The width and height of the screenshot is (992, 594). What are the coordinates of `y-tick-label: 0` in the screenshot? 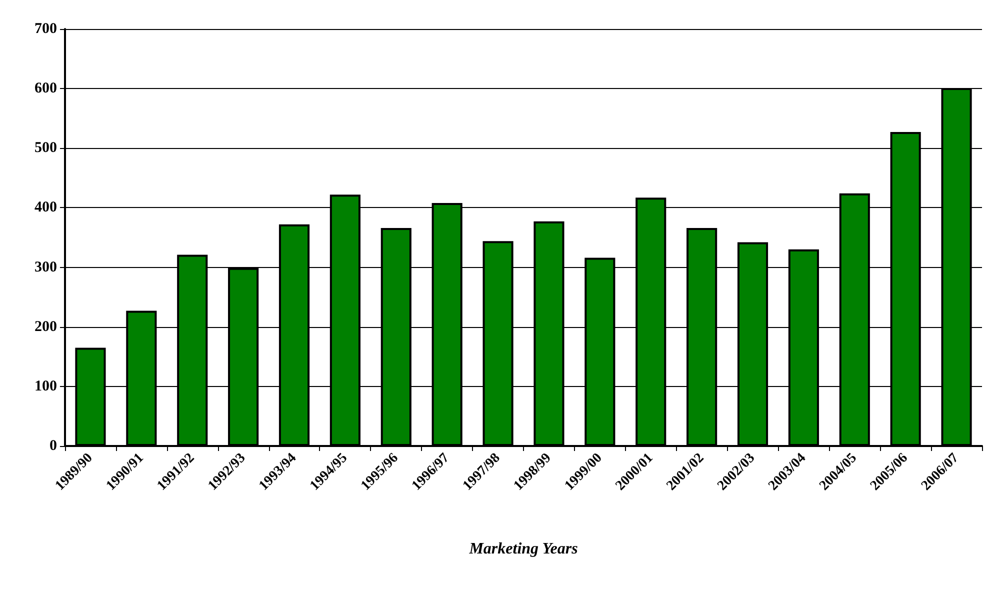 It's located at (53, 446).